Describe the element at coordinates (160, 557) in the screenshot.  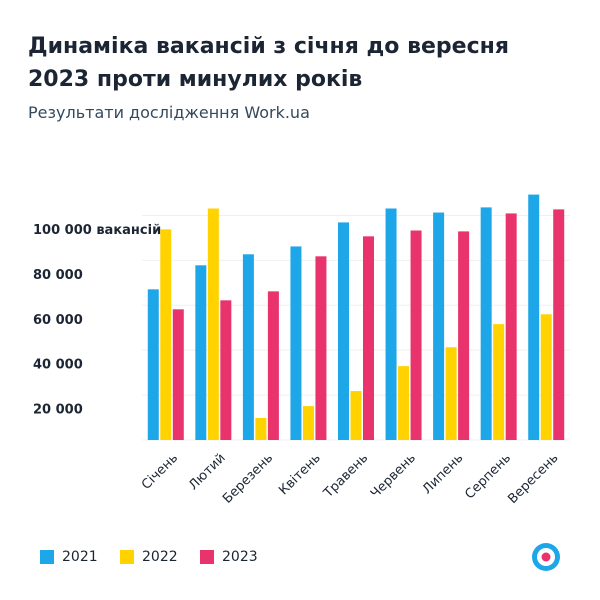
I see `legend-label: 2022` at that location.